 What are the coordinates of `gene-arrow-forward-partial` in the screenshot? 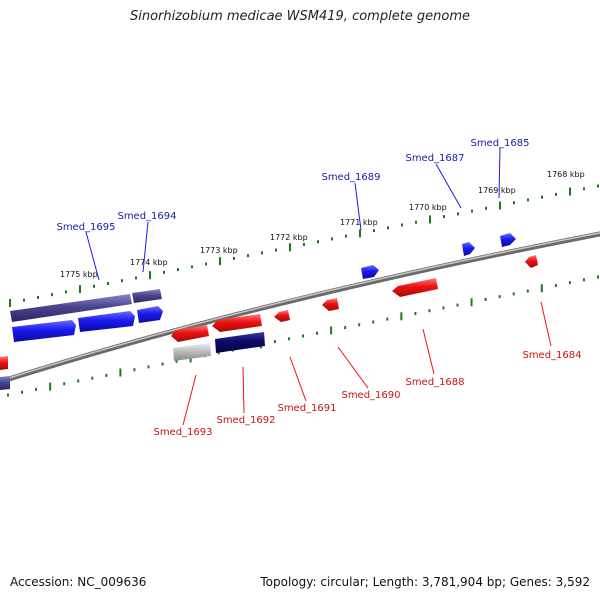 It's located at (5, 383).